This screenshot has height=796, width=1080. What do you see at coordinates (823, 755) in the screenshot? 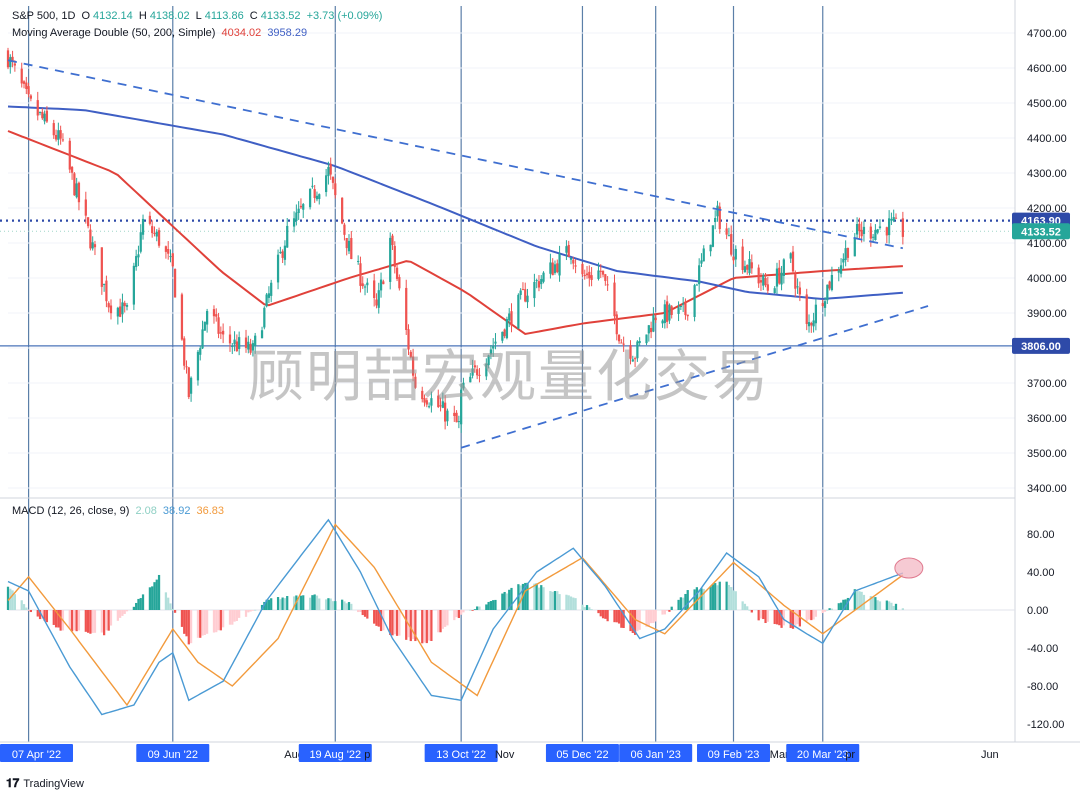
I see `time-tag-label: 20 Mar '23` at bounding box center [823, 755].